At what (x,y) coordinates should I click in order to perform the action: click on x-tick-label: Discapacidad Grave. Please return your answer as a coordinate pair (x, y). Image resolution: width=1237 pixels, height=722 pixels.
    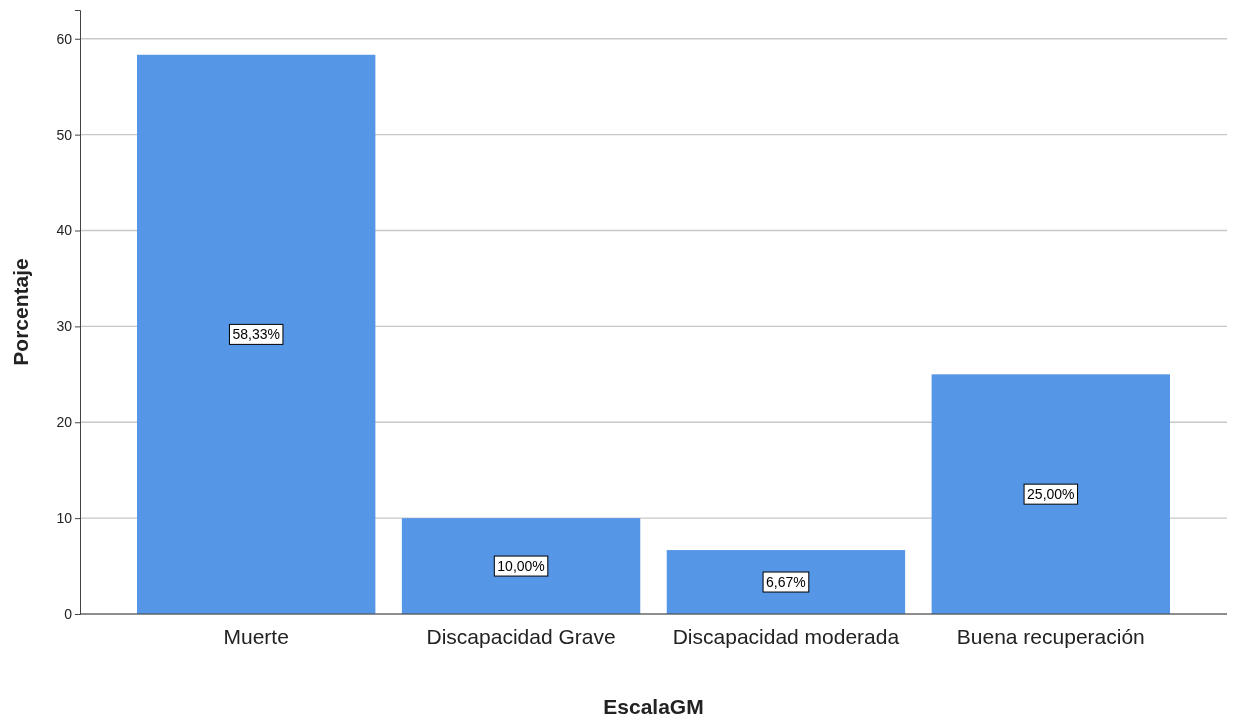
    Looking at the image, I should click on (521, 636).